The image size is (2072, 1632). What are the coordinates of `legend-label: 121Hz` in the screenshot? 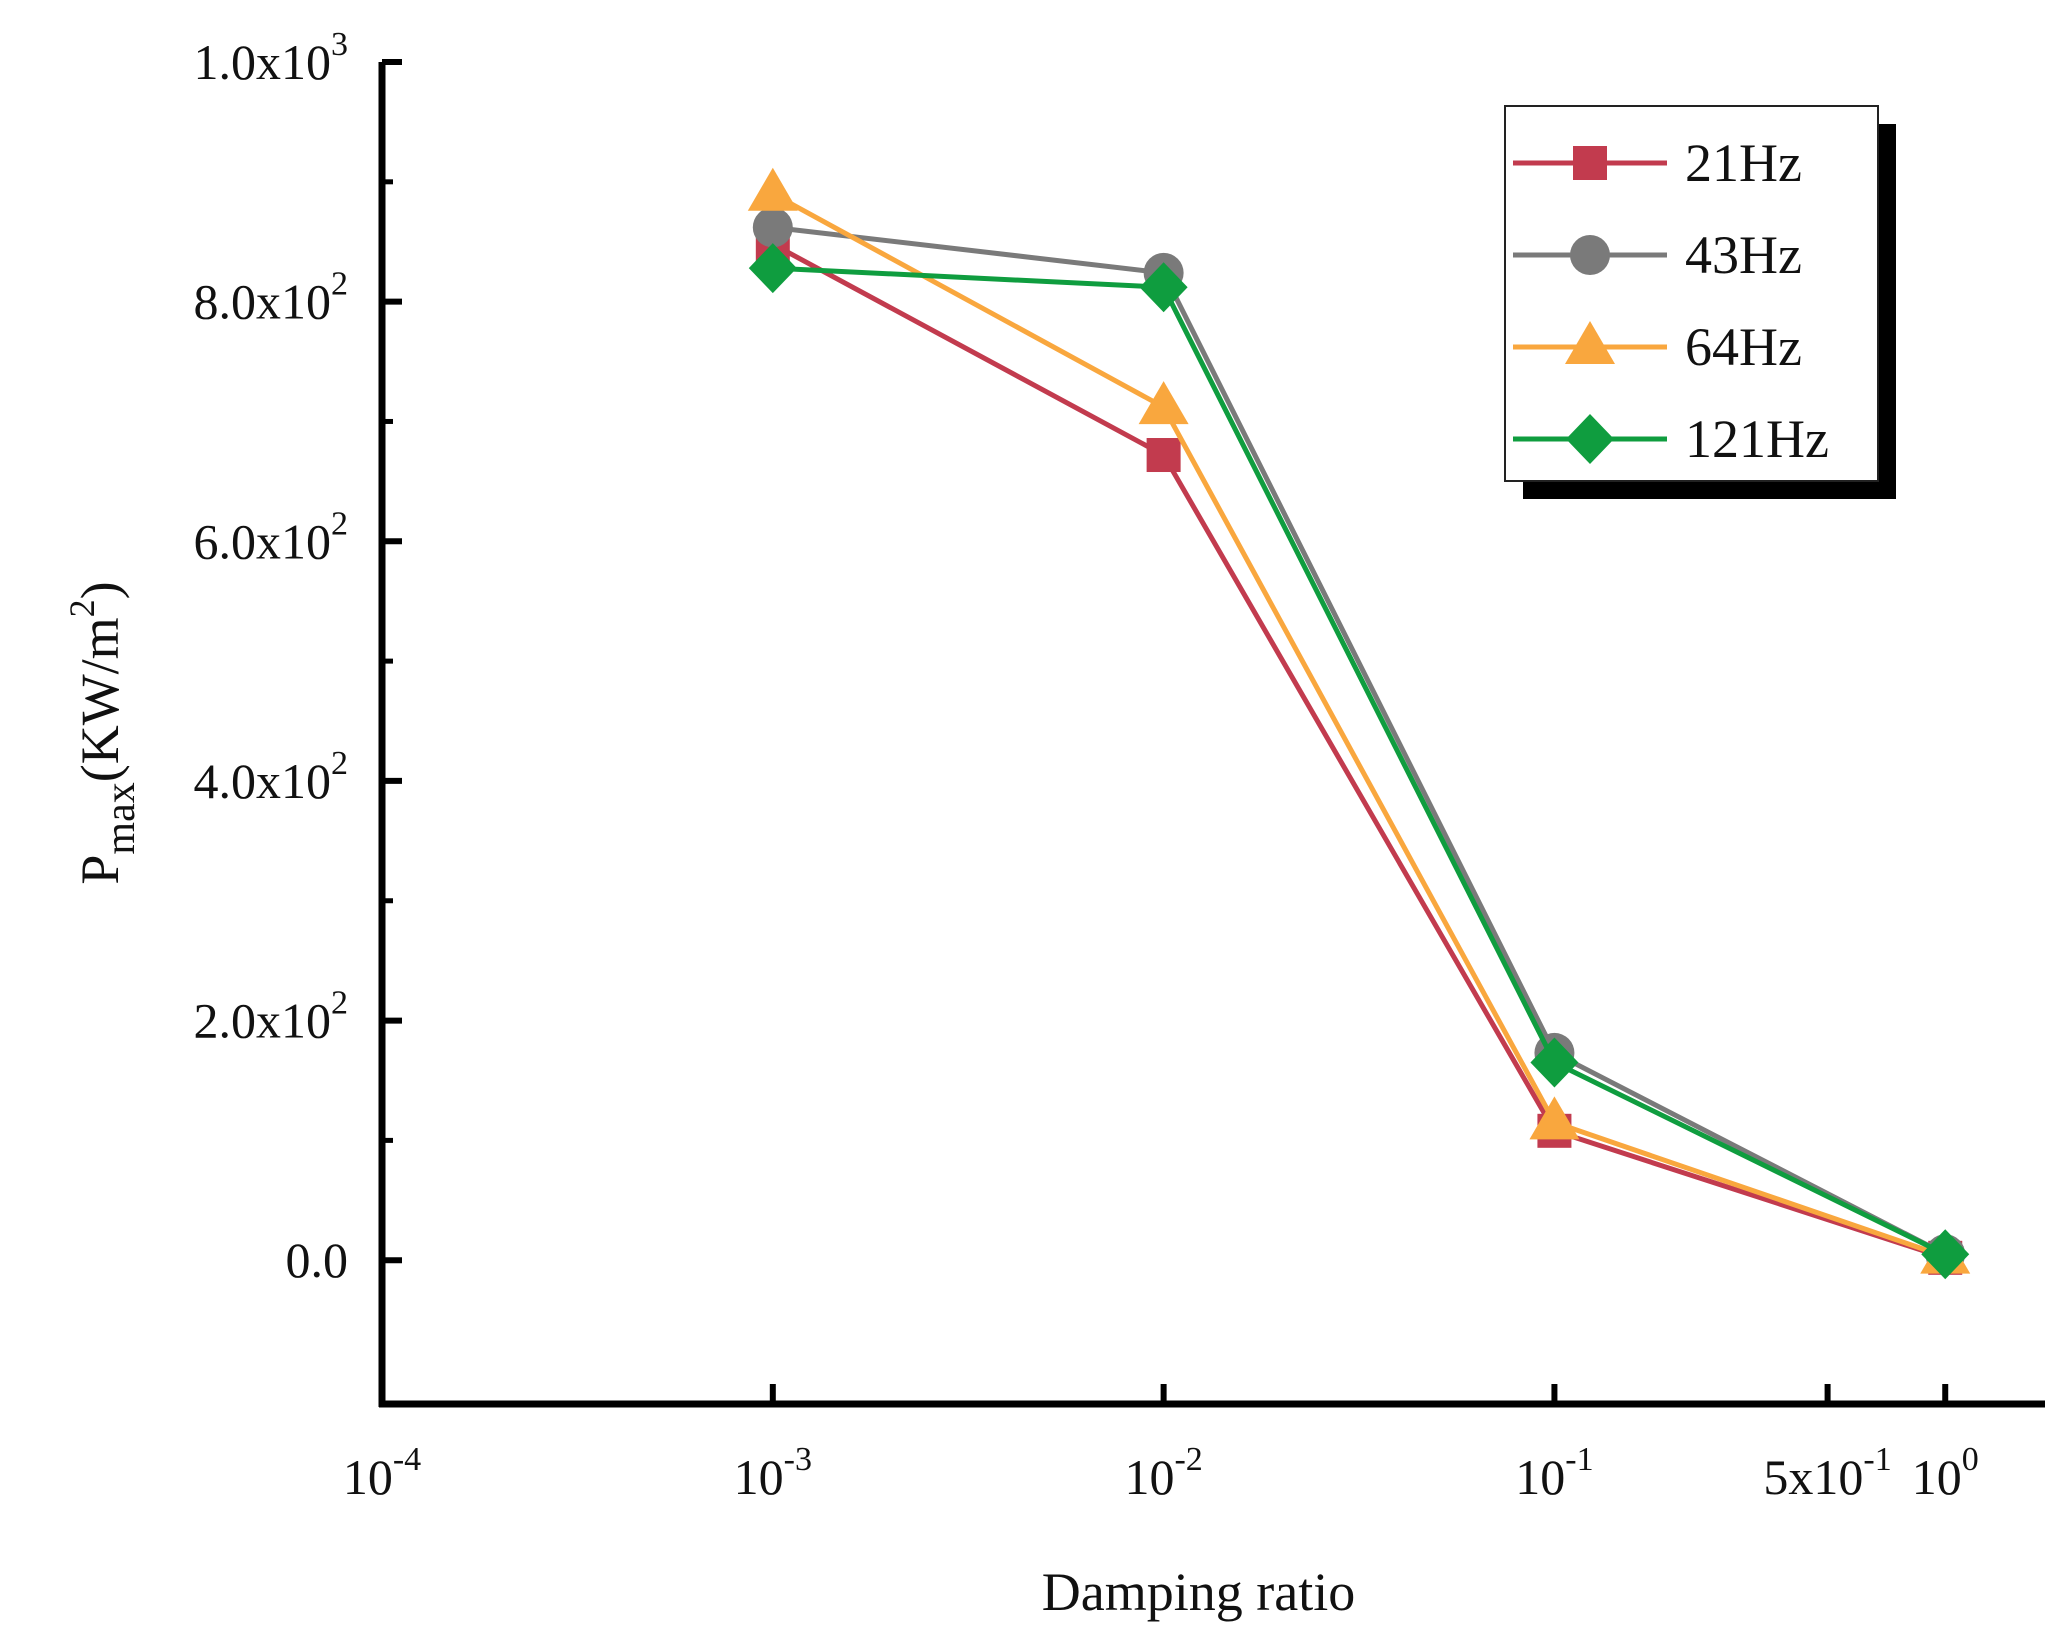 It's located at (1757, 439).